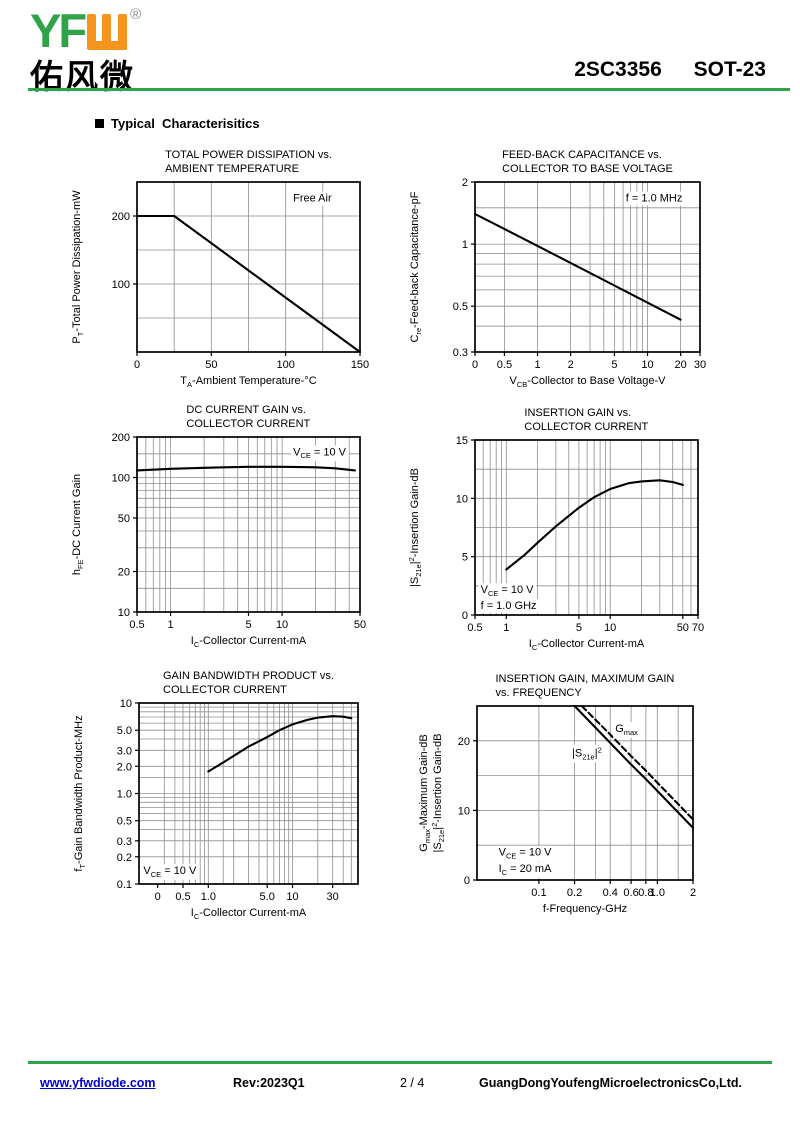 This screenshot has width=800, height=1126. I want to click on y-tick-label: 2.0, so click(124, 767).